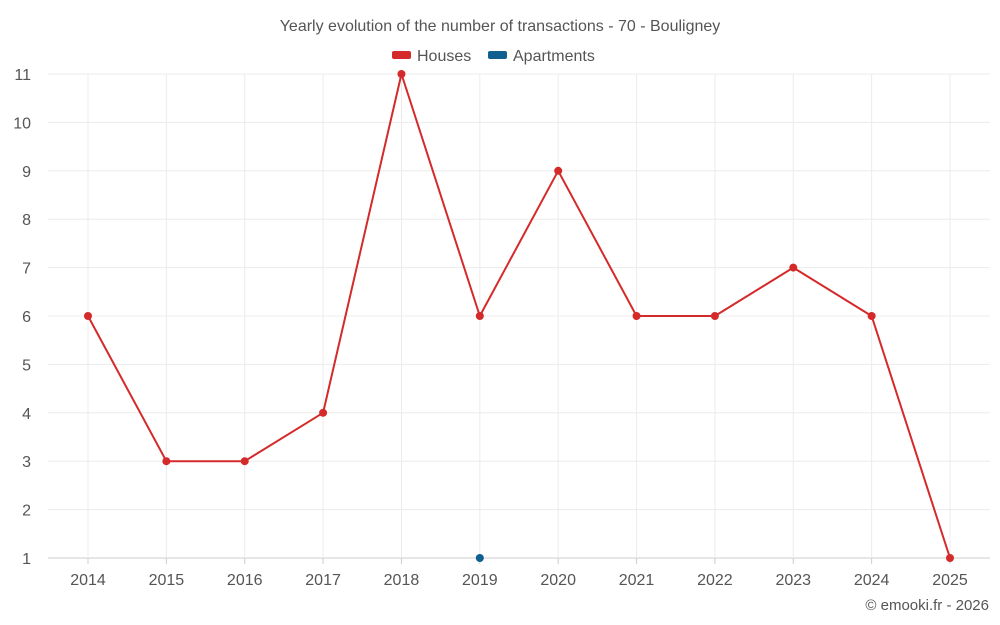  What do you see at coordinates (558, 580) in the screenshot?
I see `x-tick-label: 2020` at bounding box center [558, 580].